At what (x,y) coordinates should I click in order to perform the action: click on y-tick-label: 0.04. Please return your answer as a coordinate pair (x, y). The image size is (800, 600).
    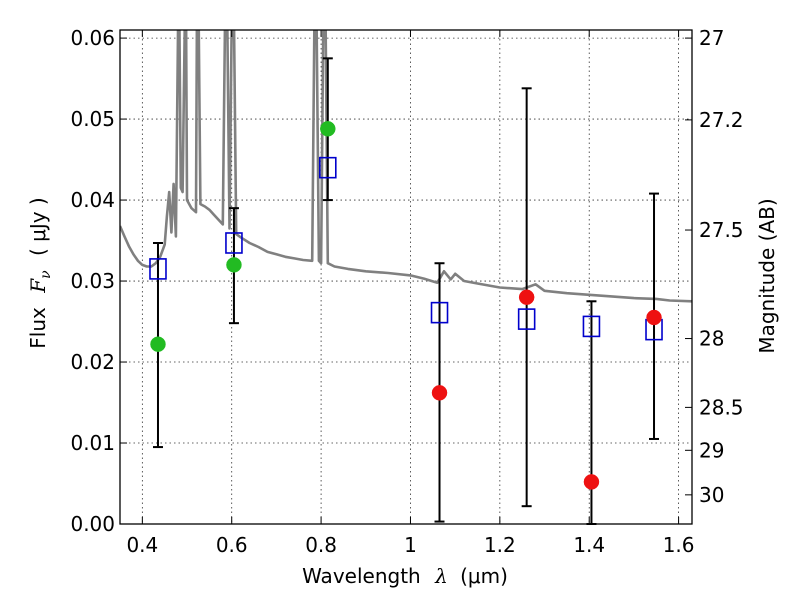
    Looking at the image, I should click on (92, 200).